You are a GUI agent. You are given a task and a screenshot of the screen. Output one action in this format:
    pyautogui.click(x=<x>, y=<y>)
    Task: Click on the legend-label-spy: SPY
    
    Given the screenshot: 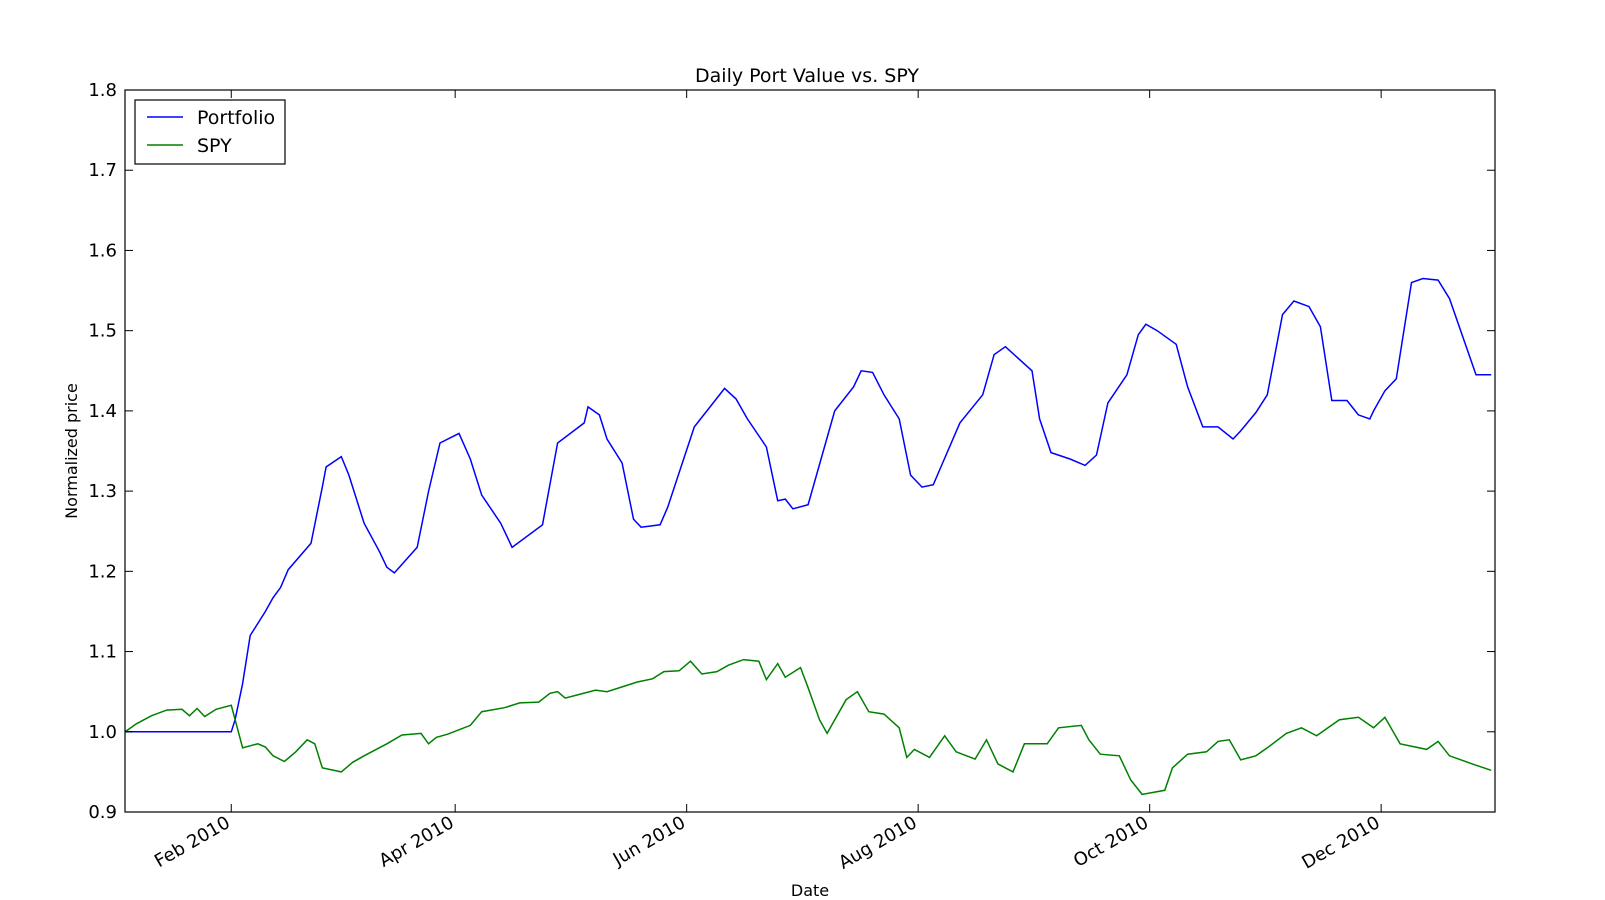 What is the action you would take?
    pyautogui.click(x=214, y=146)
    